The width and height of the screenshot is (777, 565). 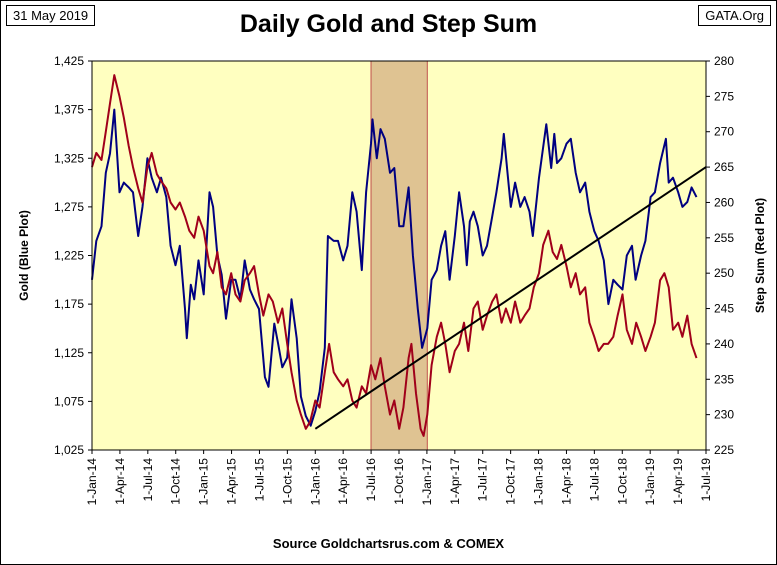 What do you see at coordinates (259, 480) in the screenshot?
I see `x-tick-label: 1-Jul-15` at bounding box center [259, 480].